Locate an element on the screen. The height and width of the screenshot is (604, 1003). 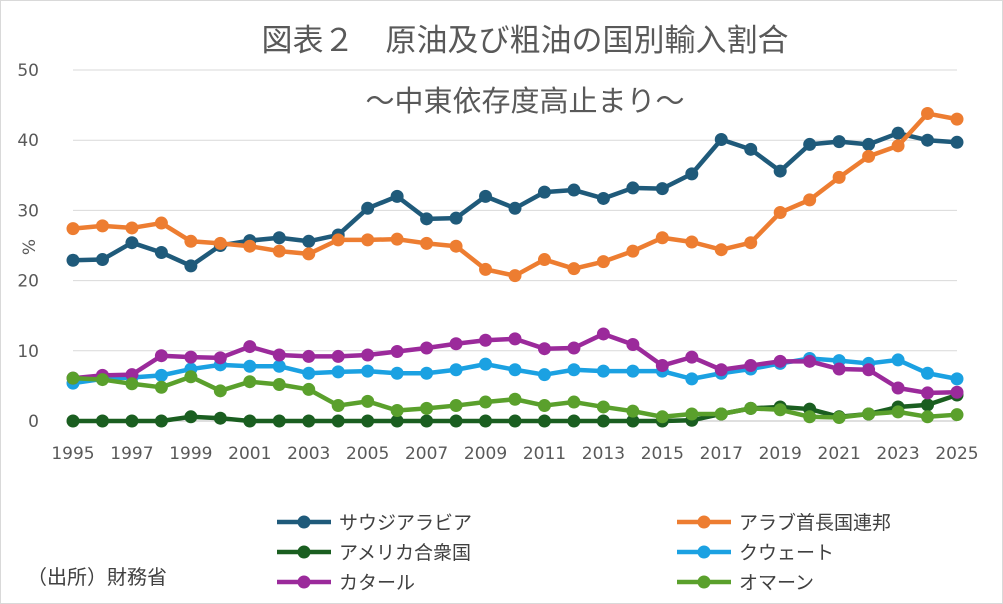
y-tick-label: 40 is located at coordinates (28, 141).